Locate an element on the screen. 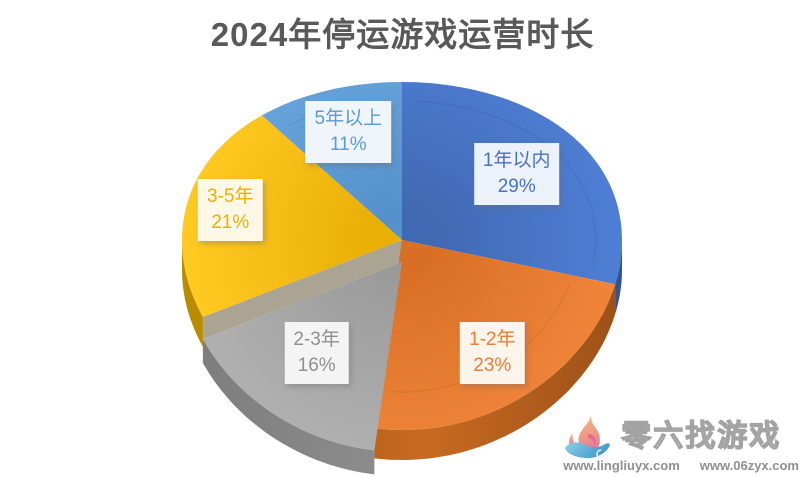  pie-yellow-cut-face is located at coordinates (302, 289).